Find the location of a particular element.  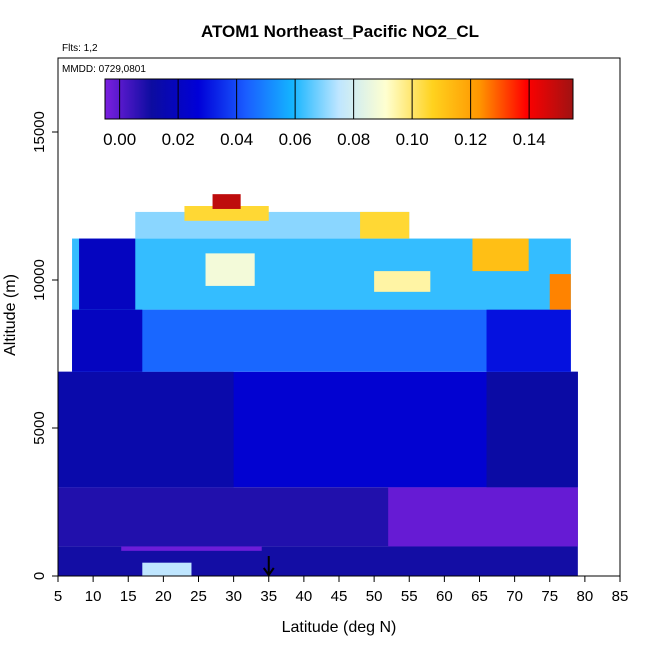

colorbar-tick-label: 0.14 is located at coordinates (529, 139).